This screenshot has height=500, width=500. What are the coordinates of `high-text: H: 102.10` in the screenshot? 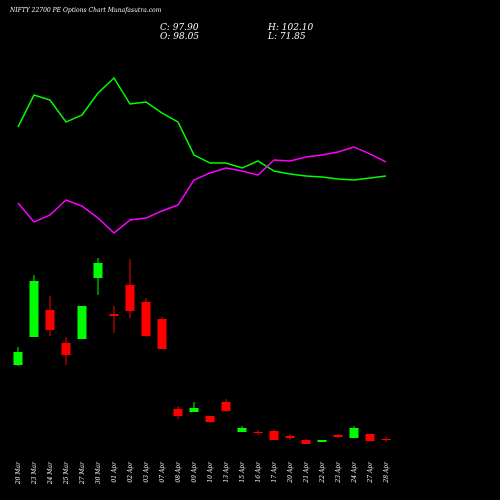 It's located at (290, 28).